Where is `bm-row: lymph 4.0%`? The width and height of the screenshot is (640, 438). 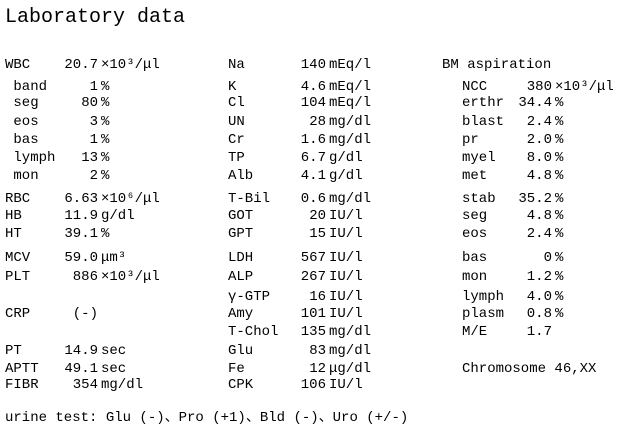
bm-row: lymph 4.0% is located at coordinates (551, 297).